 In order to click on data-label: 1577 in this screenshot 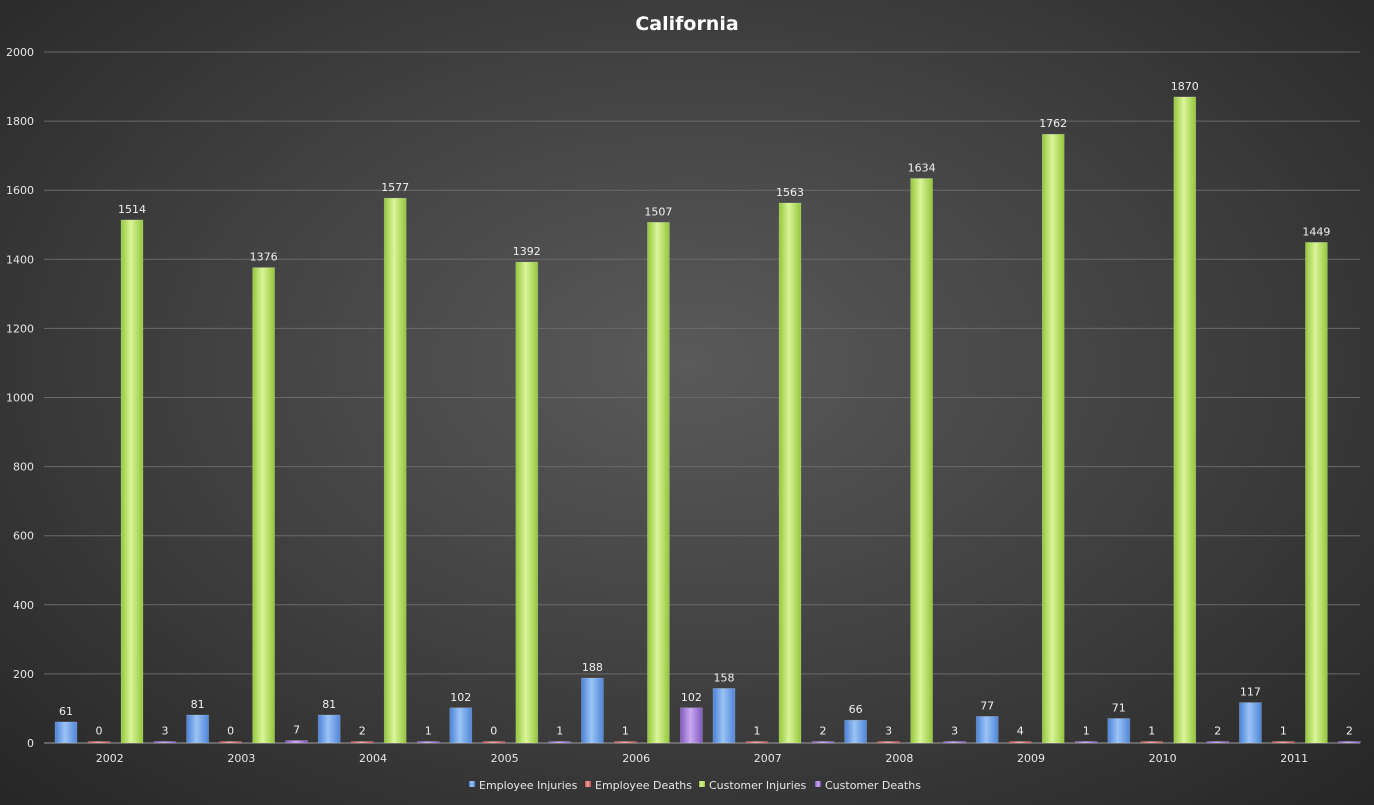, I will do `click(395, 187)`.